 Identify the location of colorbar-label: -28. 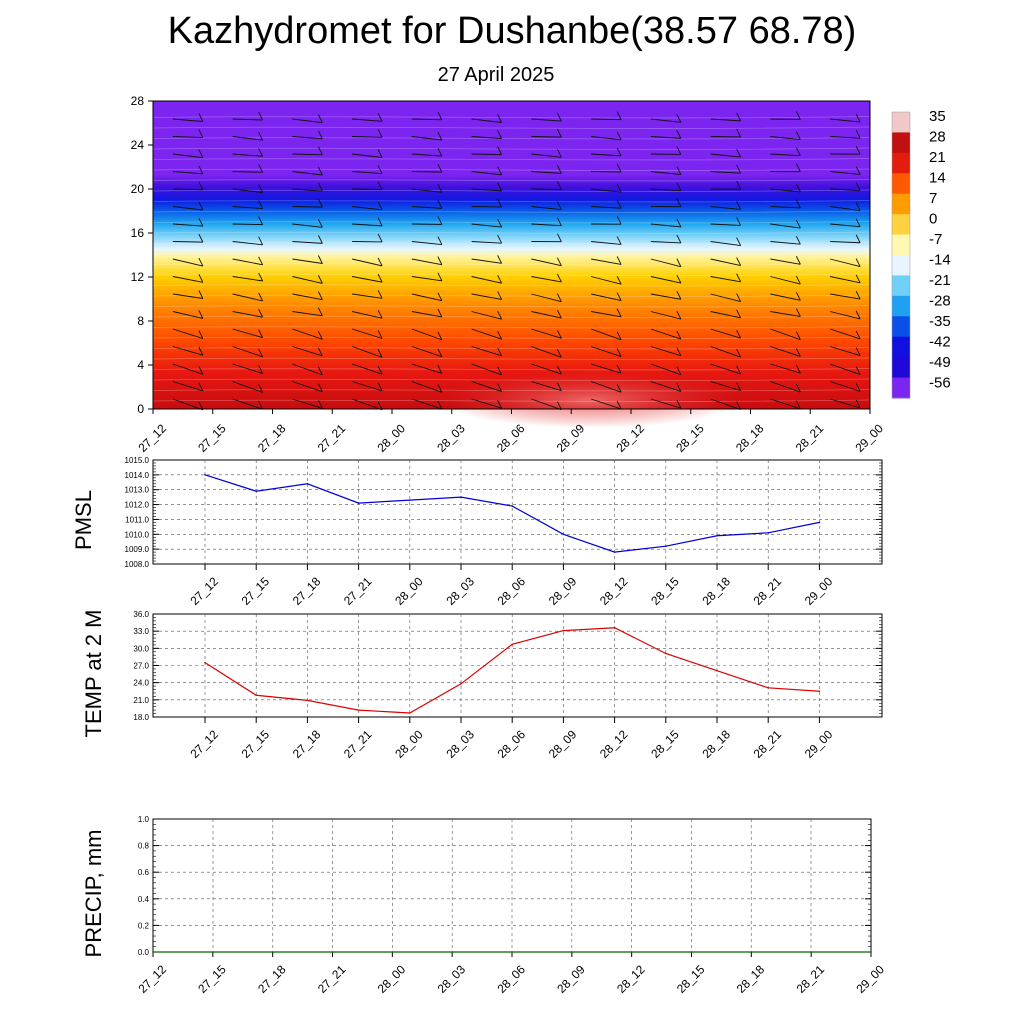
(940, 301).